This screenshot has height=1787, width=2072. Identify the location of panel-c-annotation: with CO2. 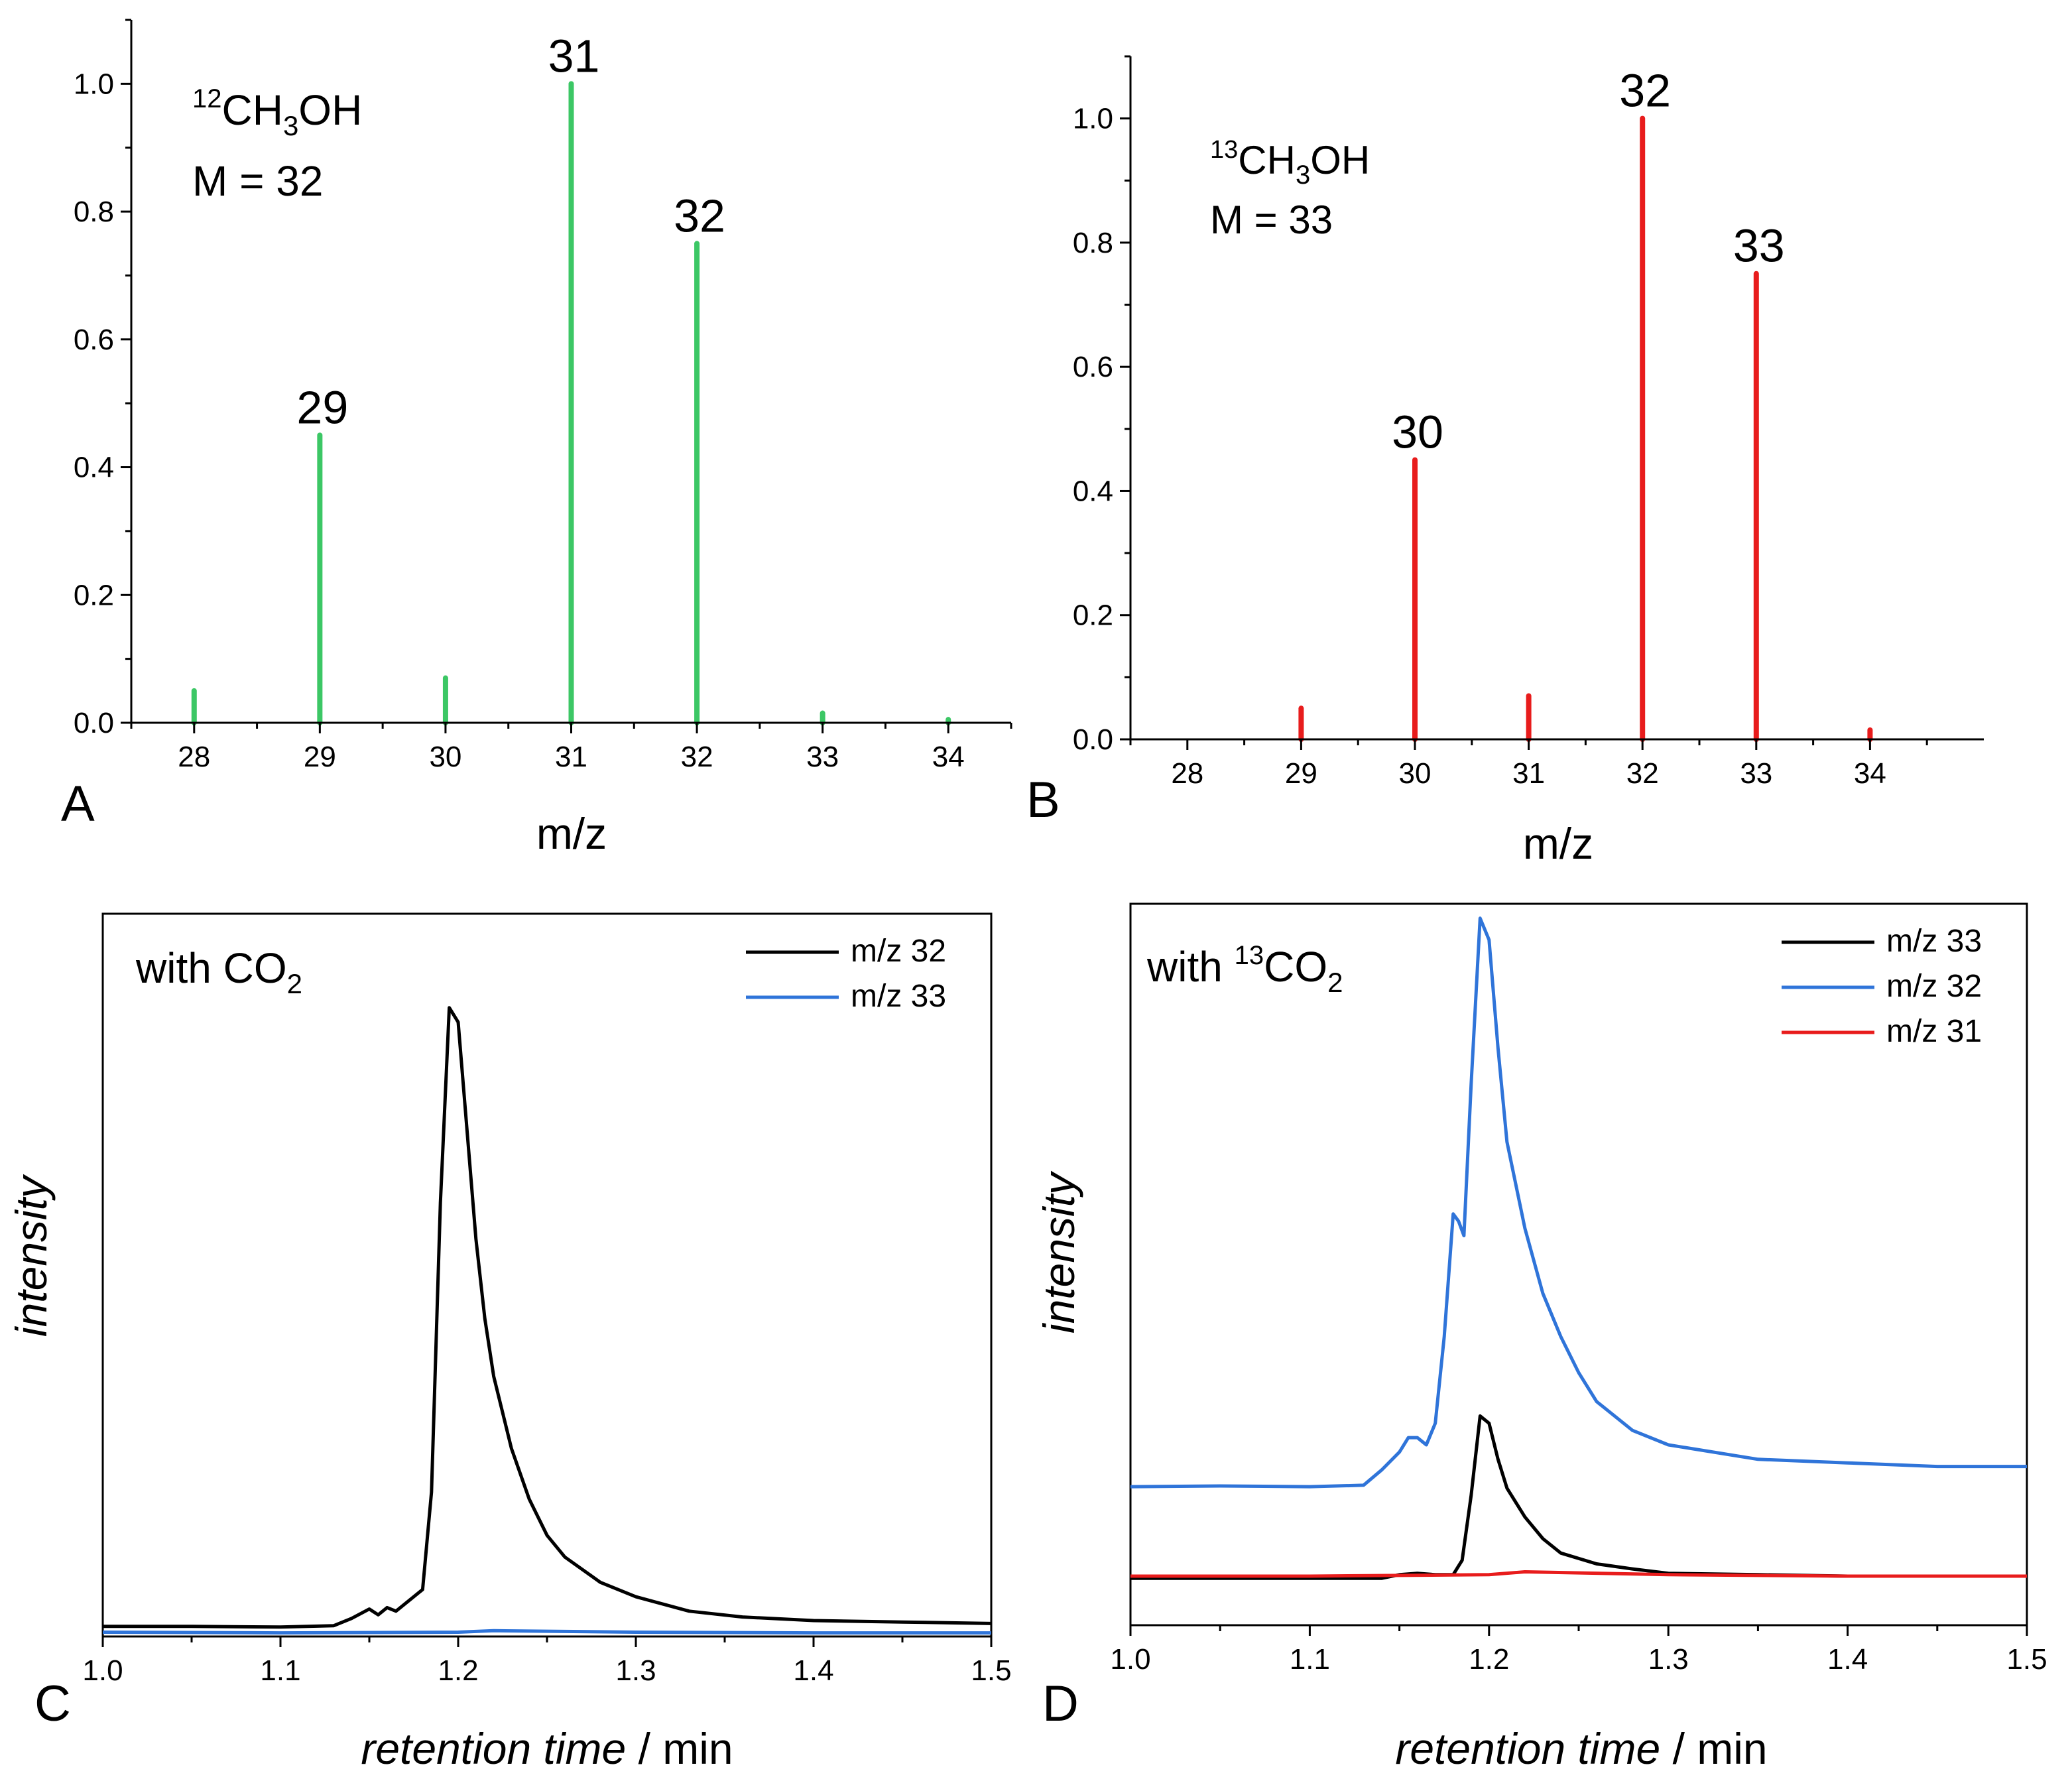
(218, 971).